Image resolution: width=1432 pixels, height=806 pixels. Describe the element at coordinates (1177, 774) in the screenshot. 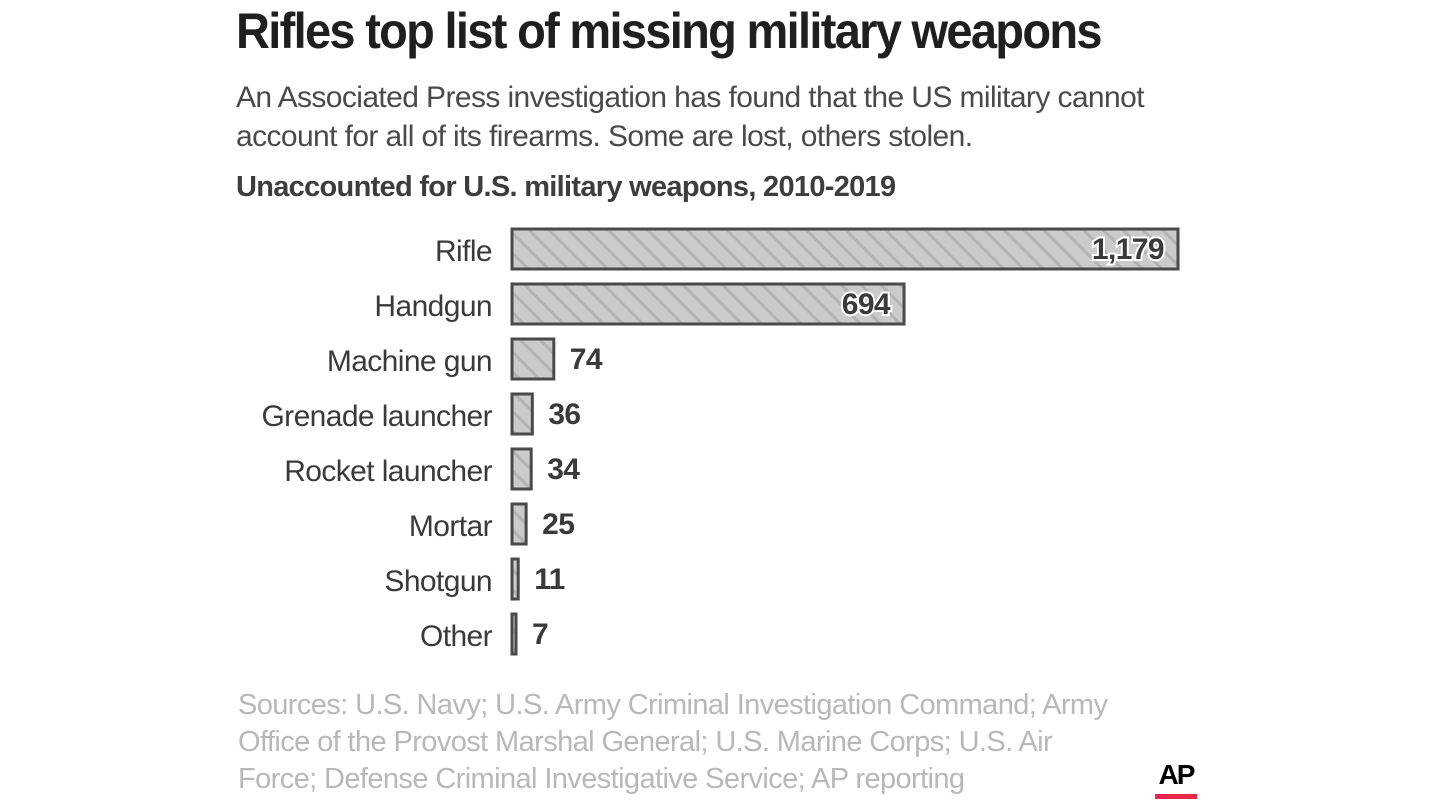

I see `ap-logo-text: AP` at that location.